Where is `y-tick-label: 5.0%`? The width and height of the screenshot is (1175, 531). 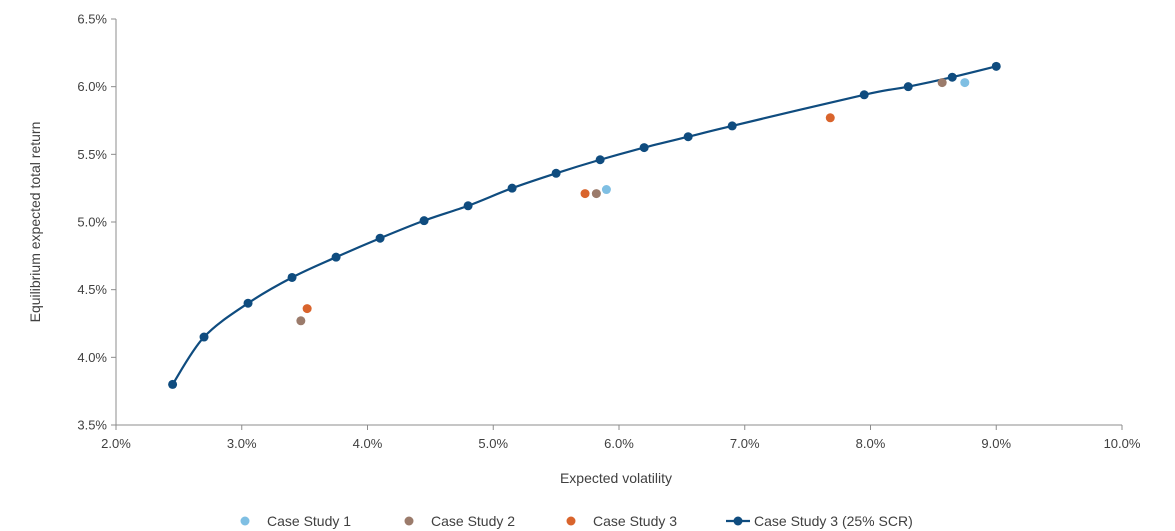
y-tick-label: 5.0% is located at coordinates (92, 222).